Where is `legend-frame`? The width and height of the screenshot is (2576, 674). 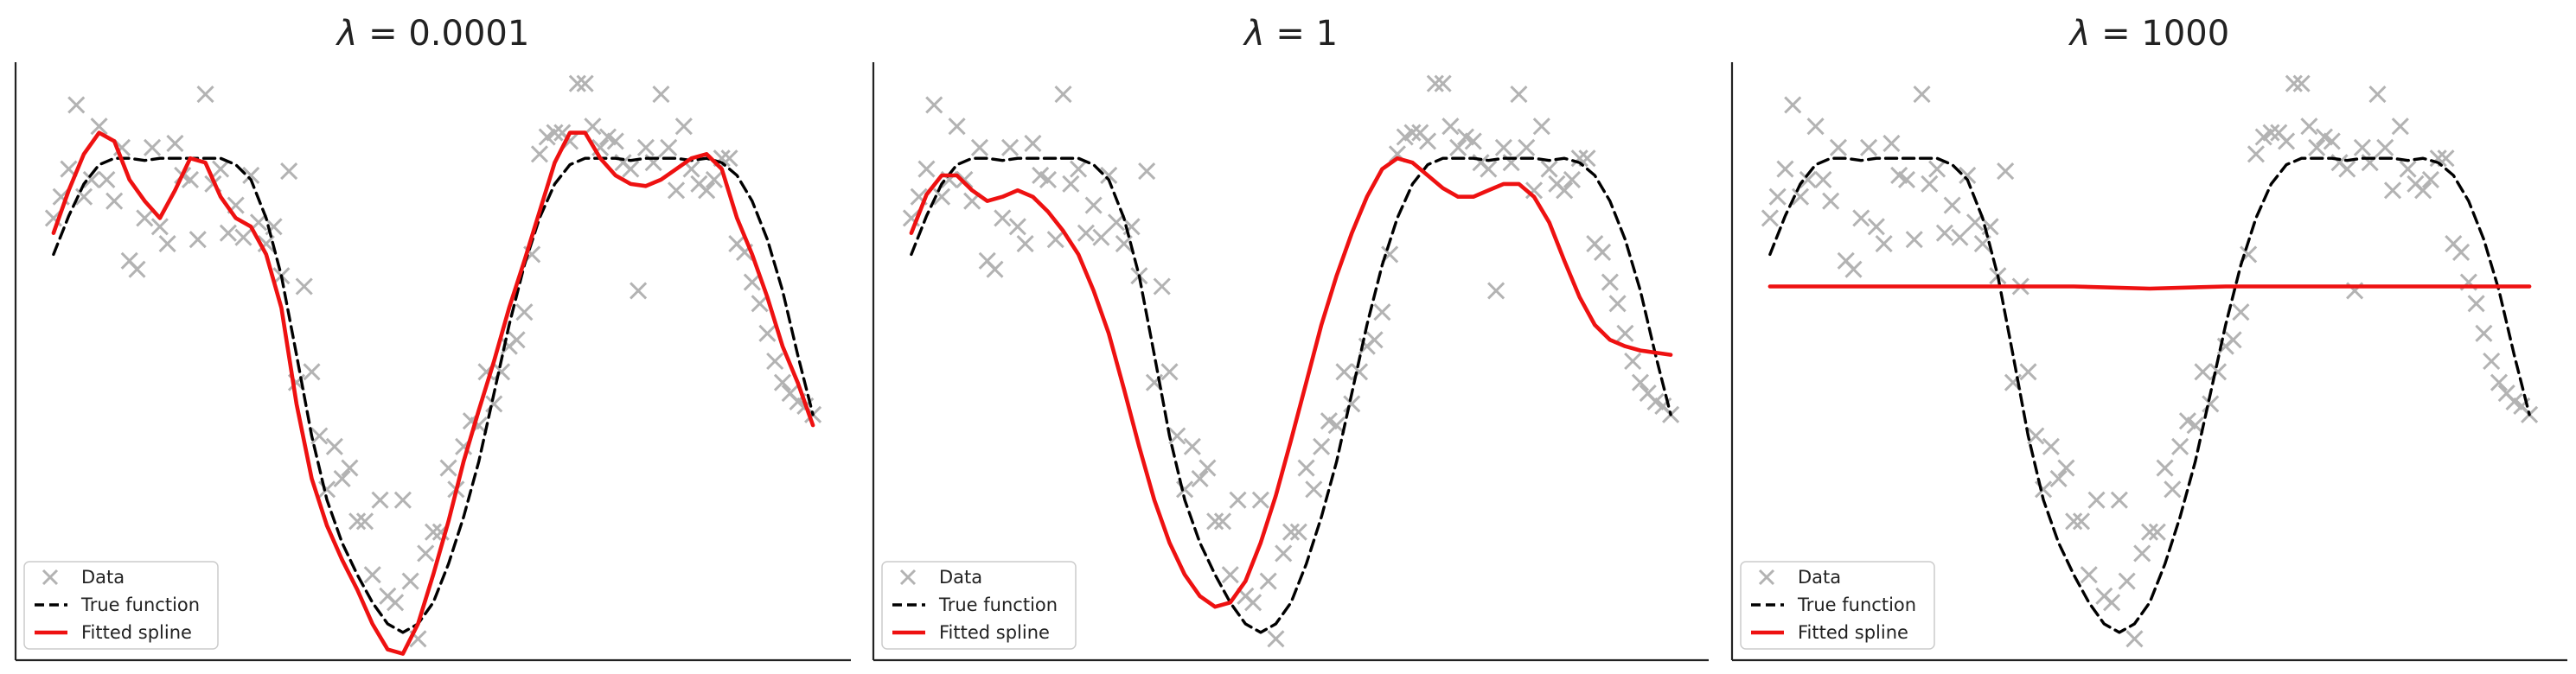 legend-frame is located at coordinates (1838, 605).